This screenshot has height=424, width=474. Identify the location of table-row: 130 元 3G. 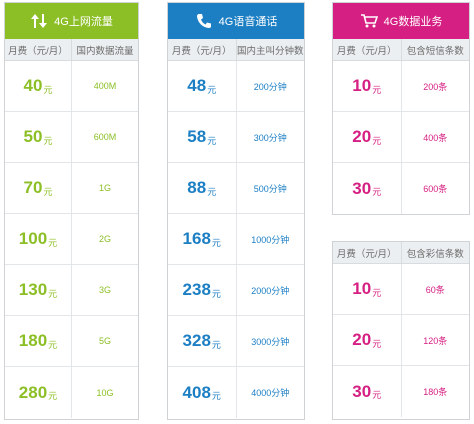
(71, 290).